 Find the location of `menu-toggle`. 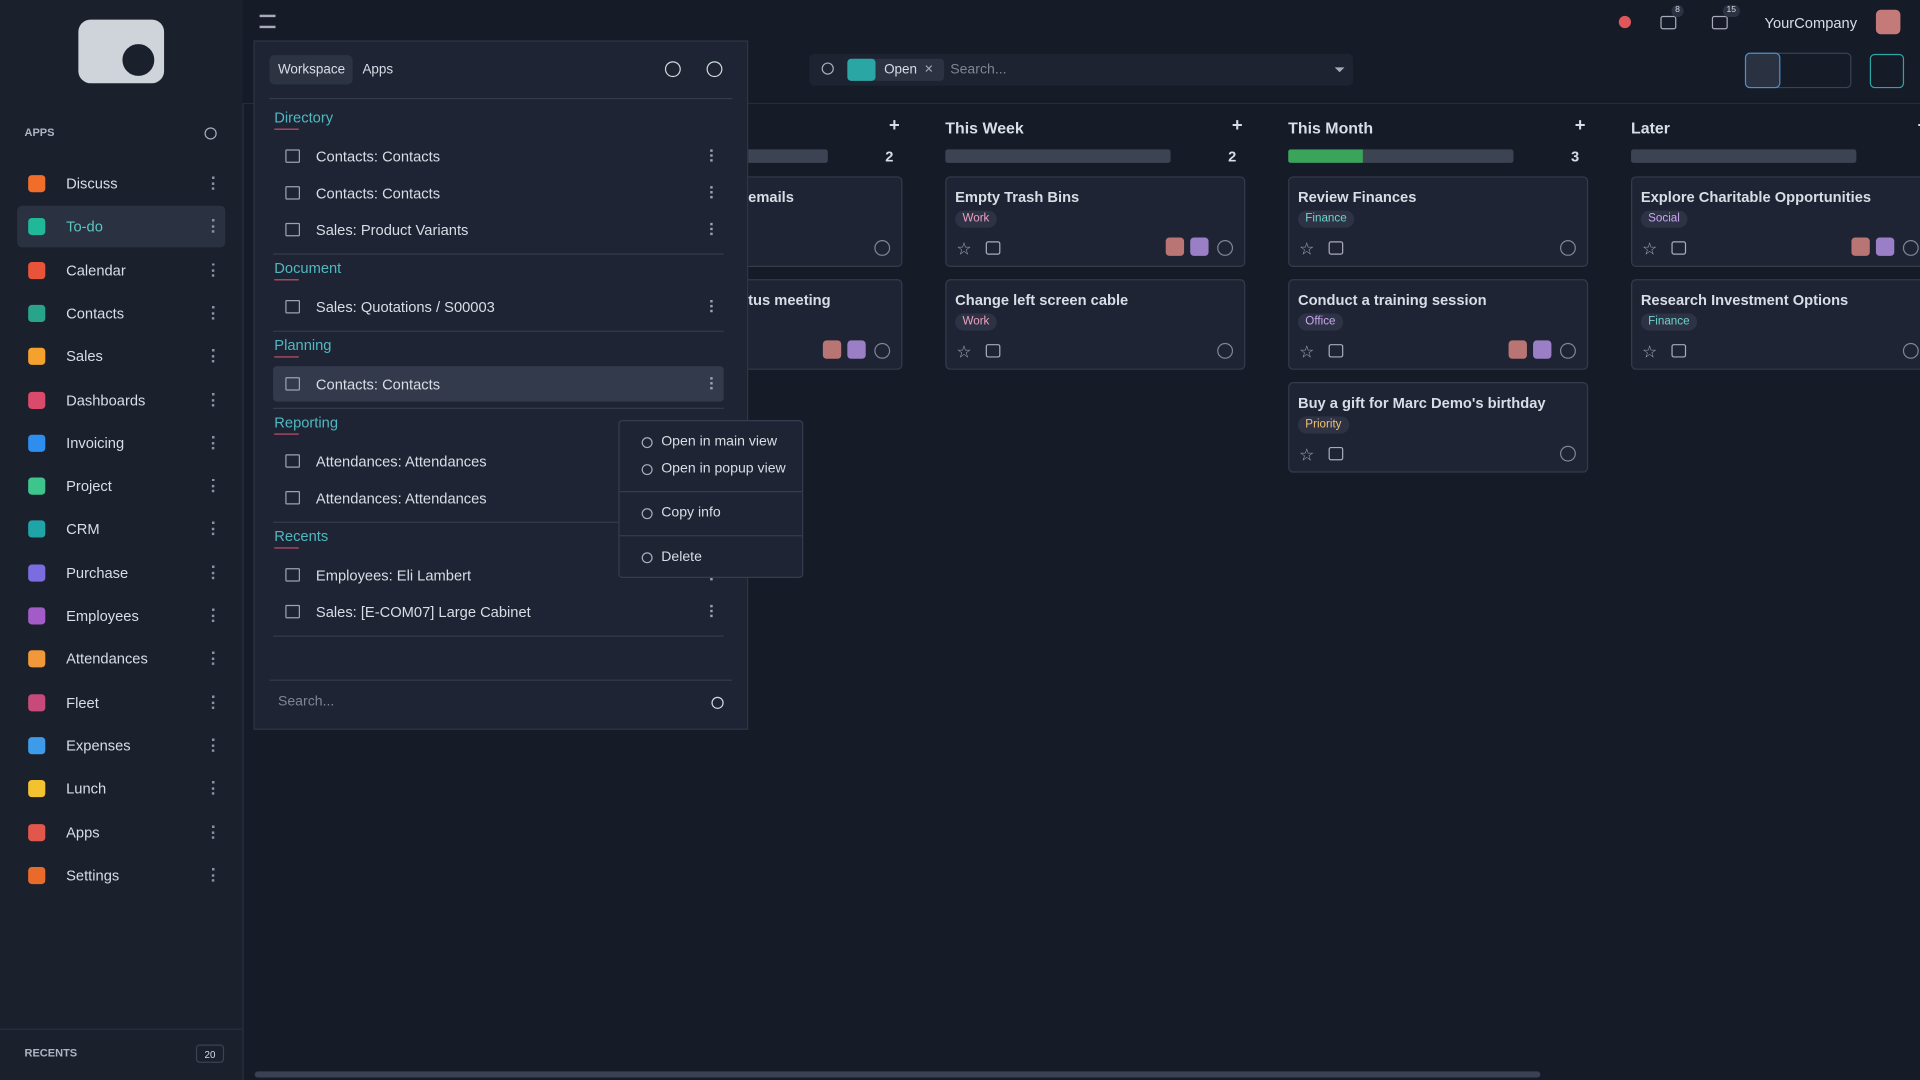

menu-toggle is located at coordinates (267, 21).